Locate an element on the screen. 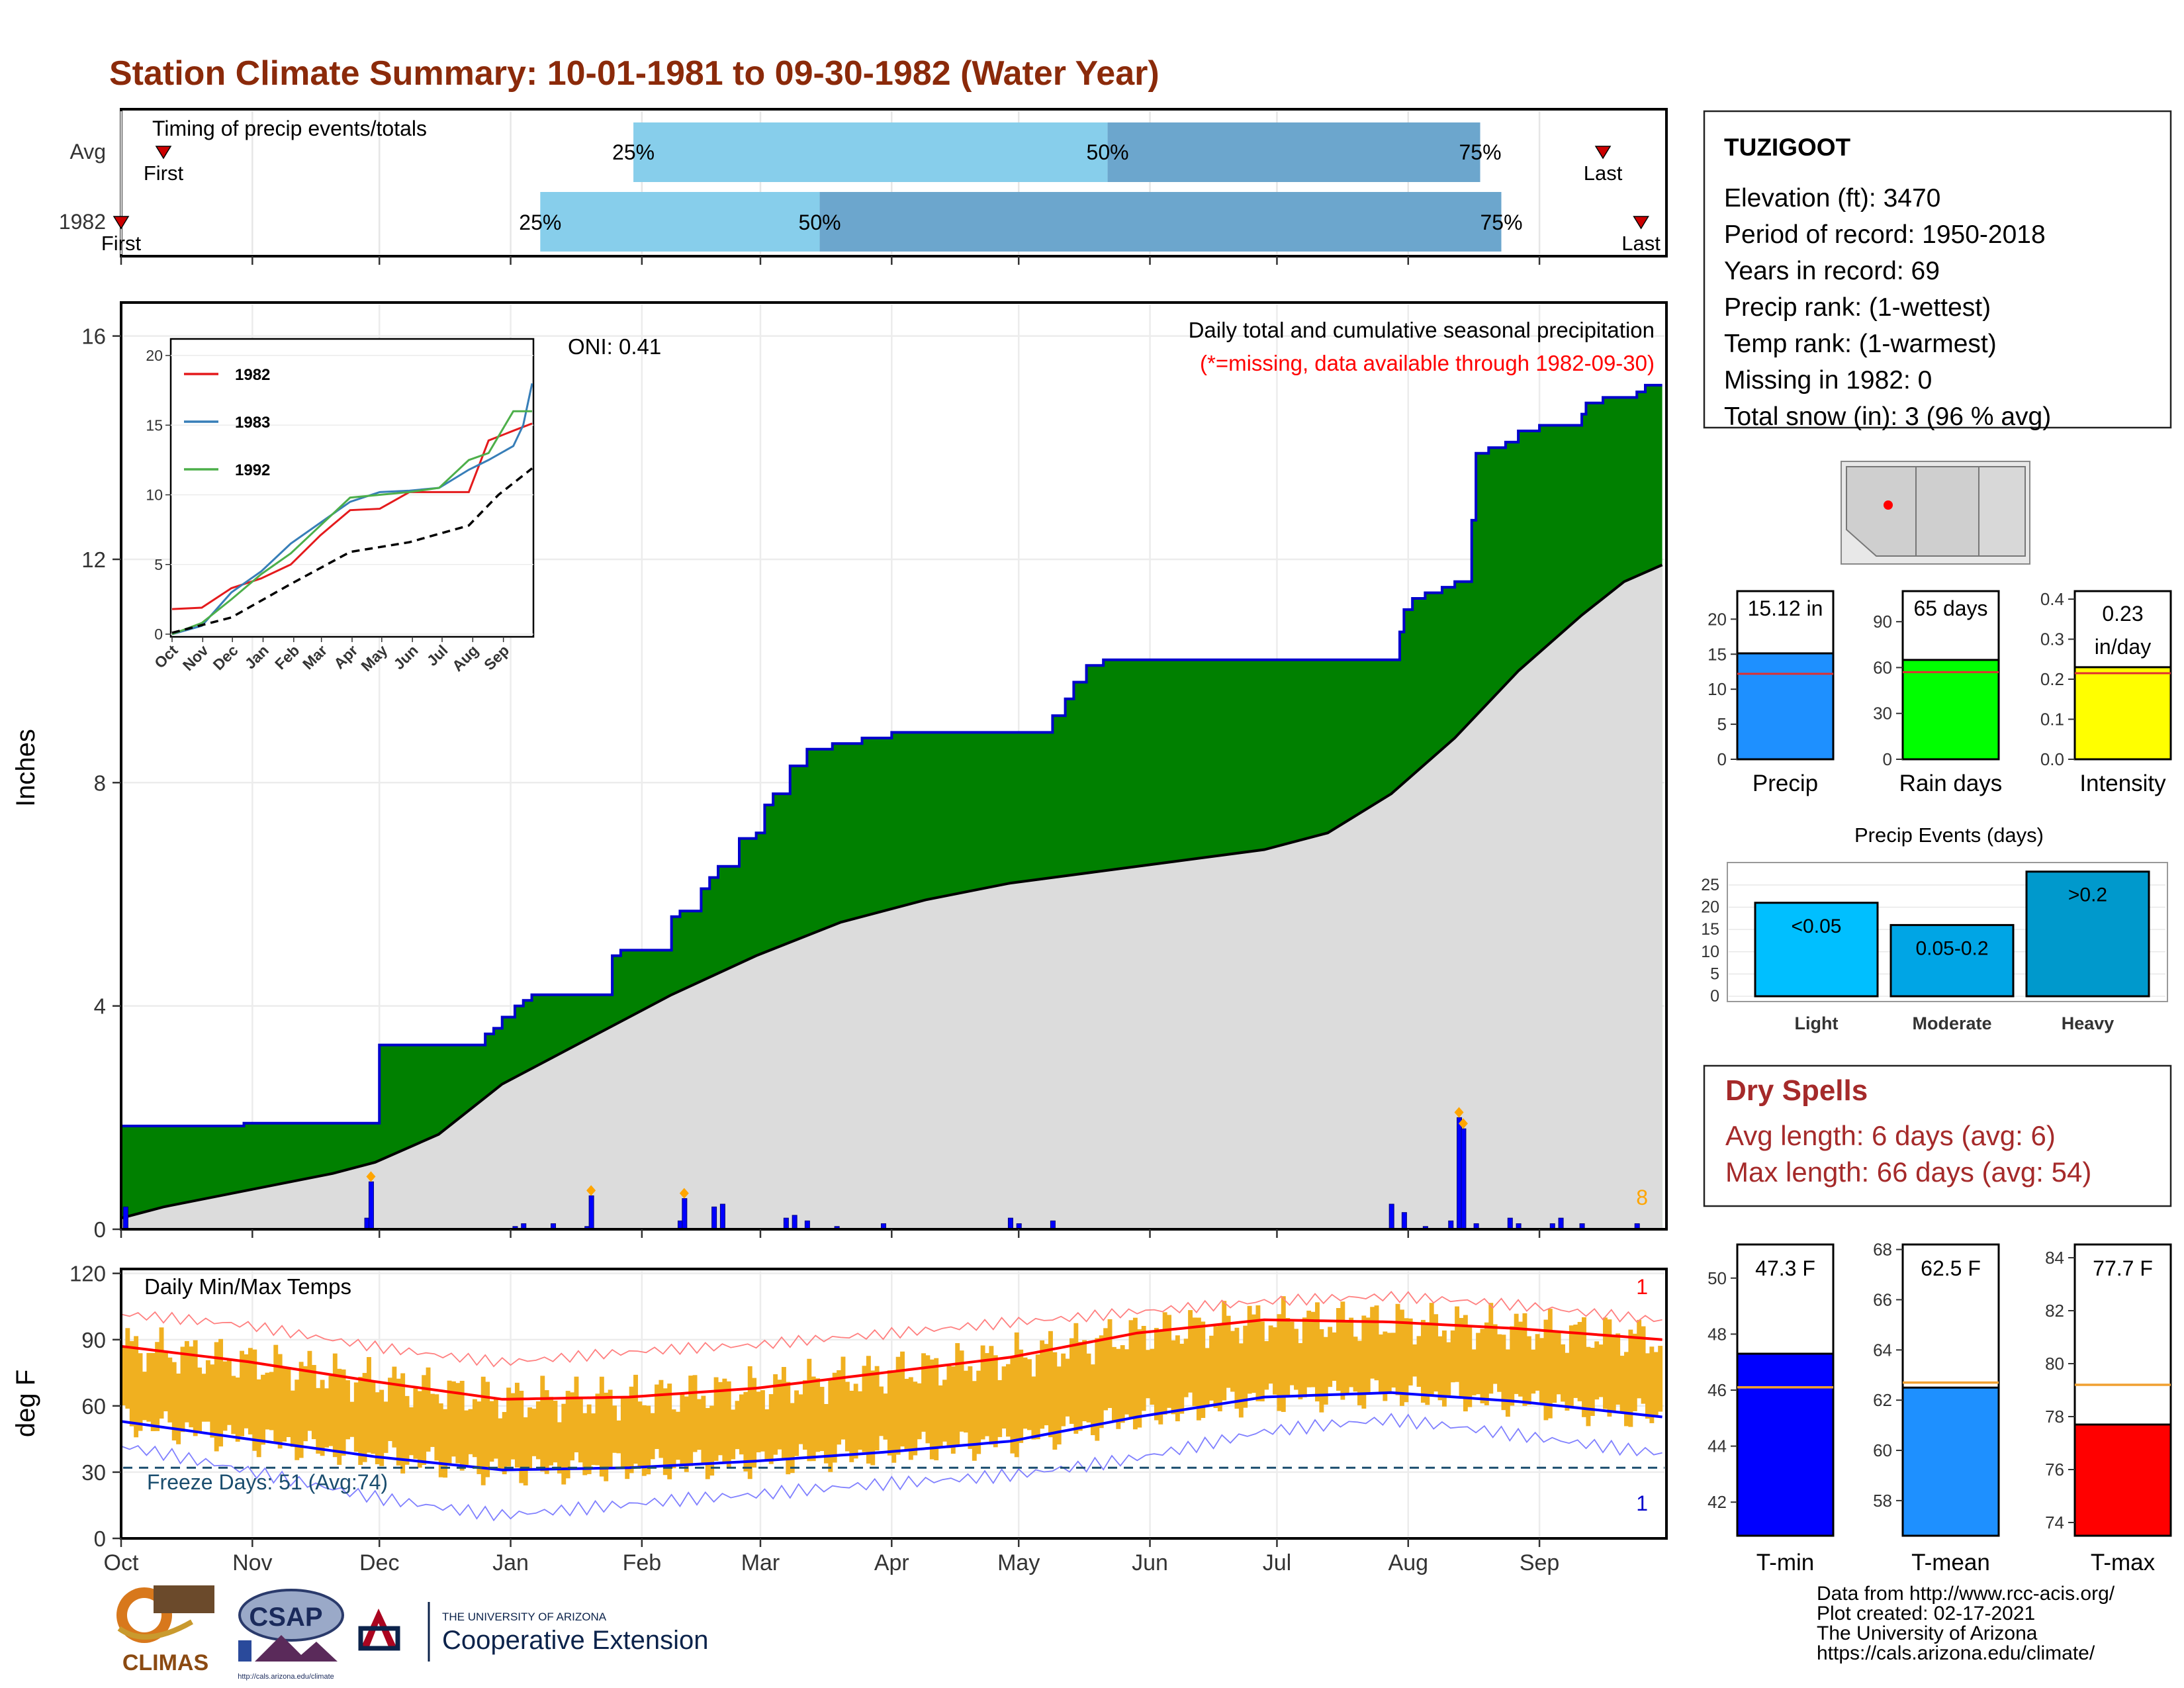 Image resolution: width=2184 pixels, height=1688 pixels. events-ytick-label: 5 is located at coordinates (1715, 973).